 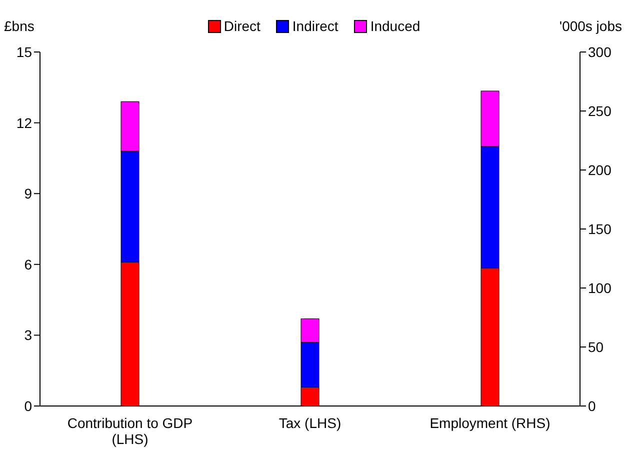 What do you see at coordinates (395, 26) in the screenshot?
I see `legend-label: Induced` at bounding box center [395, 26].